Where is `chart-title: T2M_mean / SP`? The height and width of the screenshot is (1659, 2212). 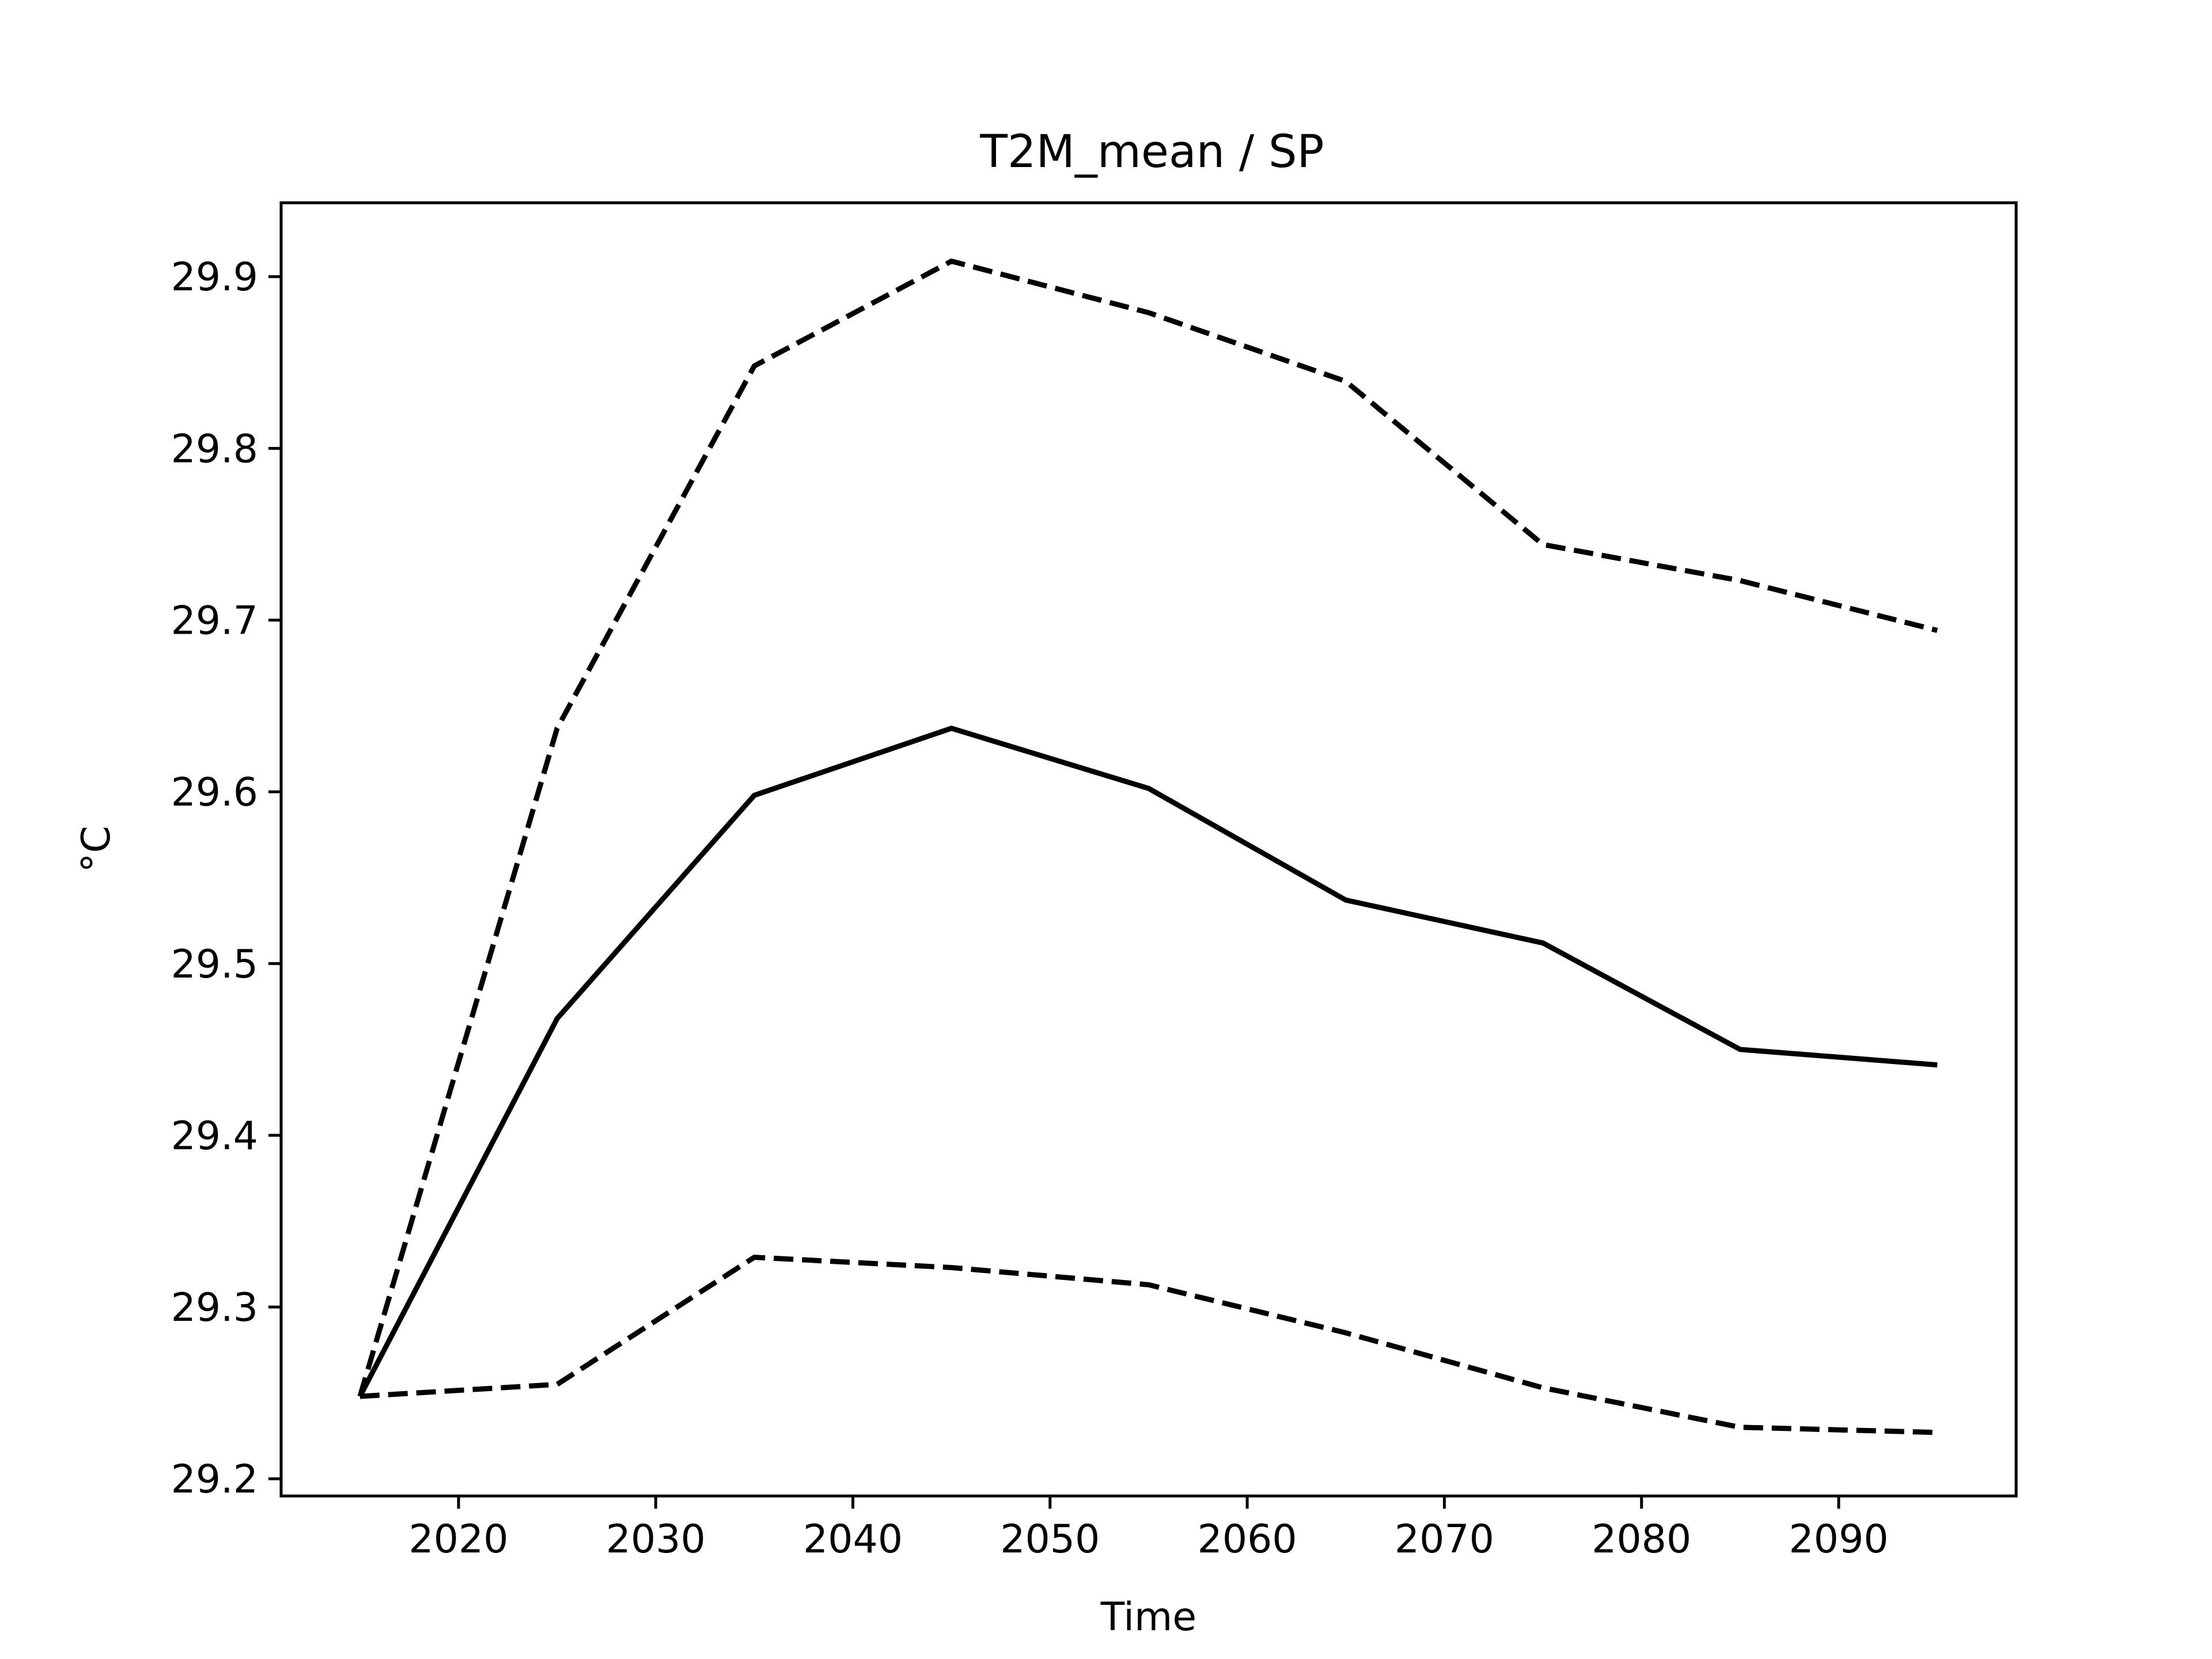
chart-title: T2M_mean / SP is located at coordinates (1151, 152).